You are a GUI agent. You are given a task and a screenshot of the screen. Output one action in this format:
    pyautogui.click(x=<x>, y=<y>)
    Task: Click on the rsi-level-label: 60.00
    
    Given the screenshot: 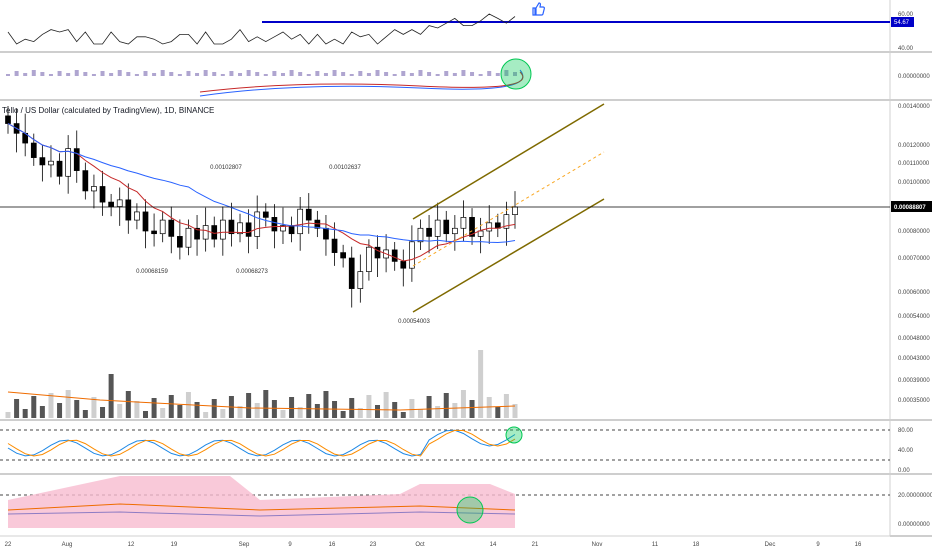 What is the action you would take?
    pyautogui.click(x=906, y=15)
    